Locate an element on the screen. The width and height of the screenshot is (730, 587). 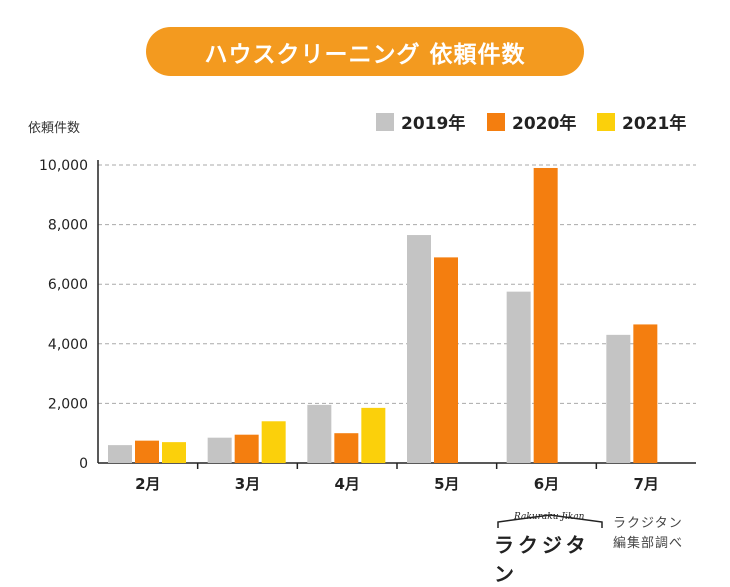
chart-title-text: ハウスクリーニング 依頼件数 is located at coordinates (365, 54).